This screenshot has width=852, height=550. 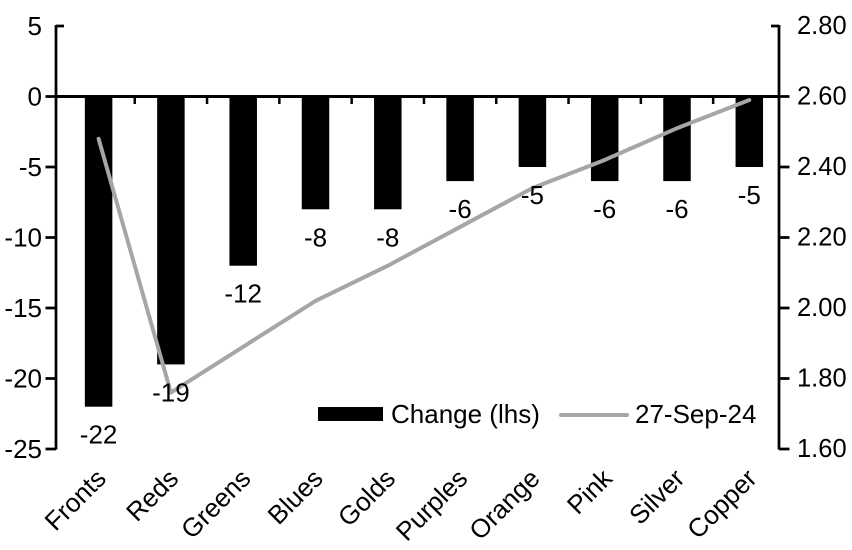 What do you see at coordinates (243, 294) in the screenshot?
I see `bar-value-label-greens: -12` at bounding box center [243, 294].